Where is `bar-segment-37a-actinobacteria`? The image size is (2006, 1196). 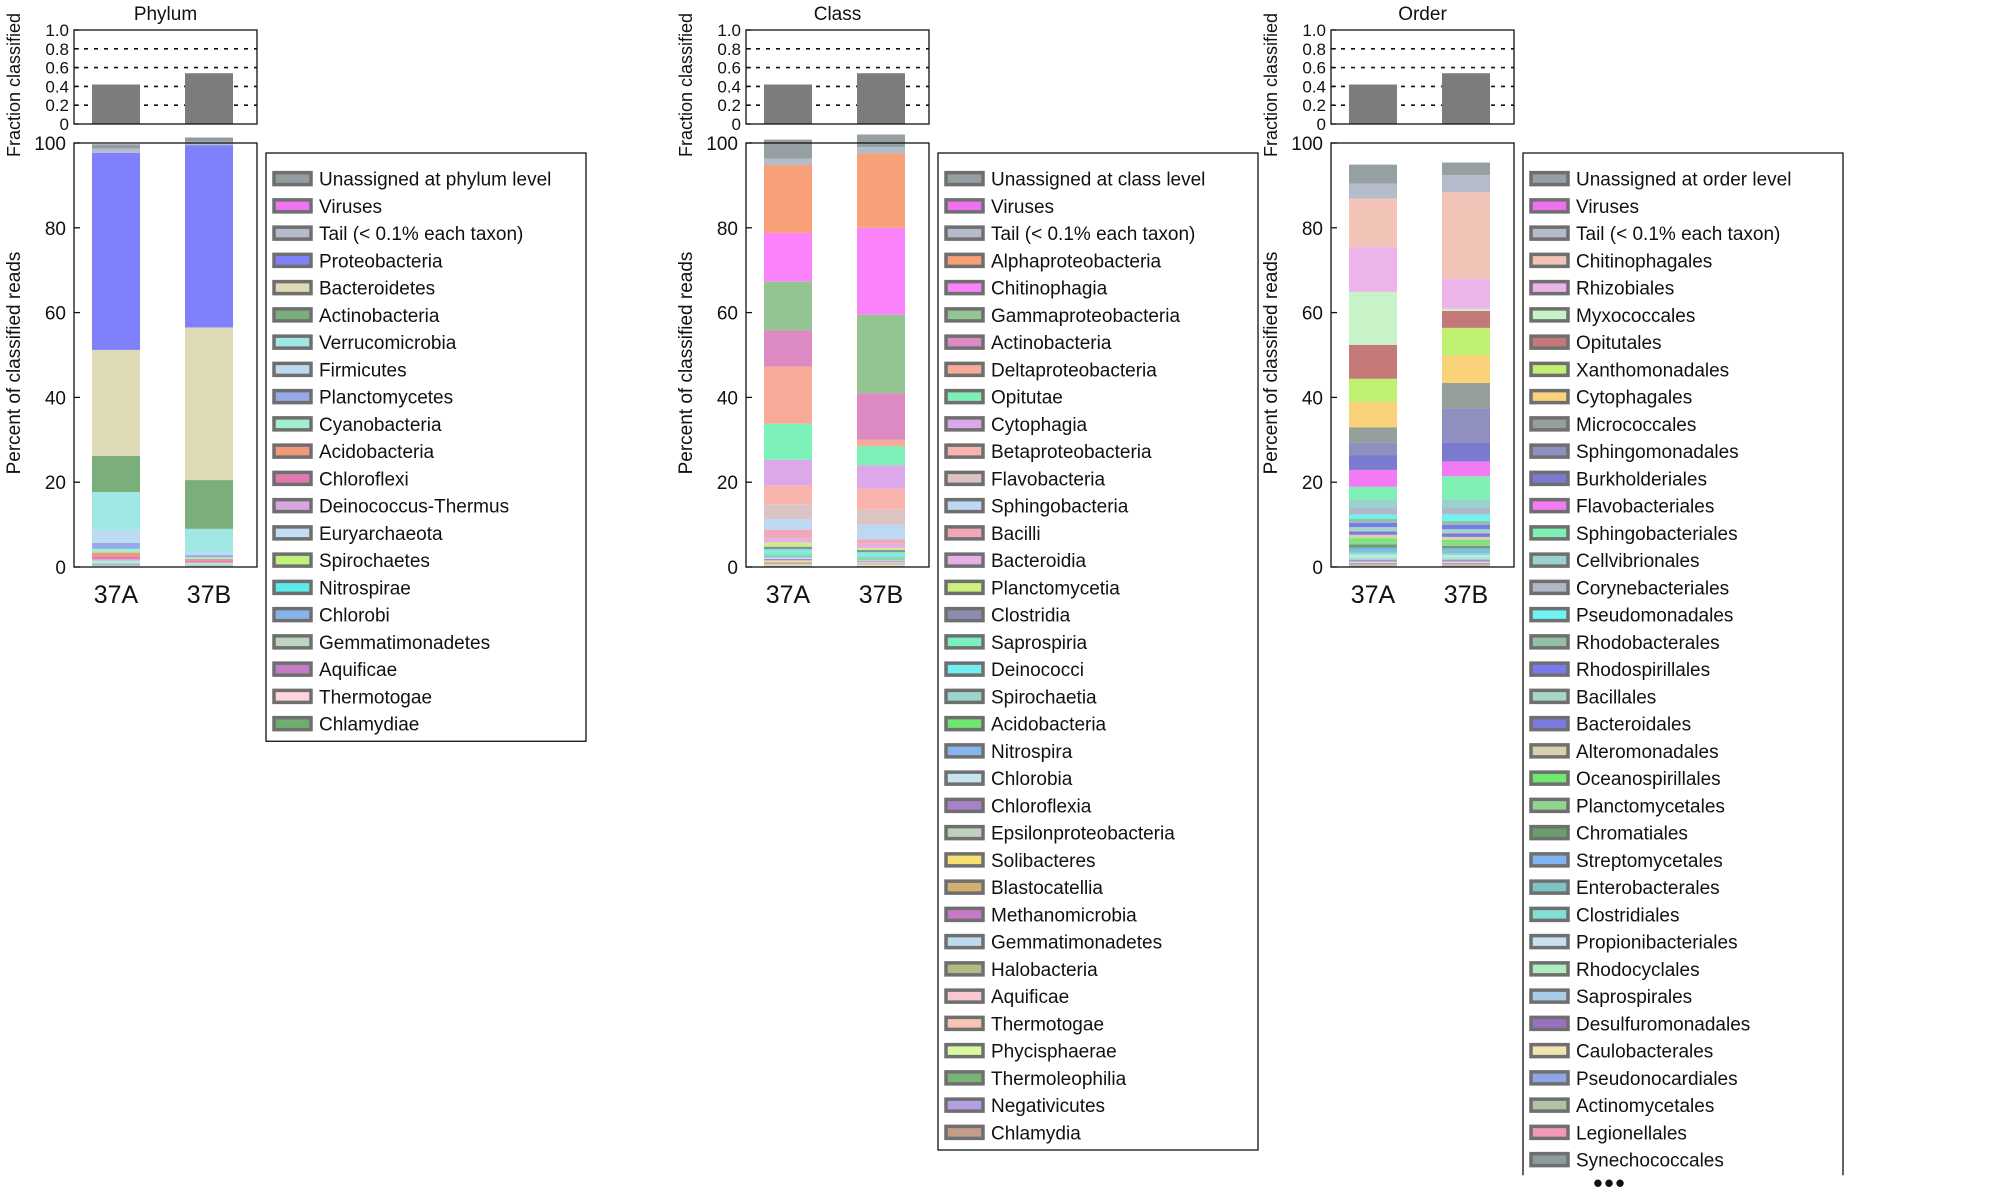 bar-segment-37a-actinobacteria is located at coordinates (788, 348).